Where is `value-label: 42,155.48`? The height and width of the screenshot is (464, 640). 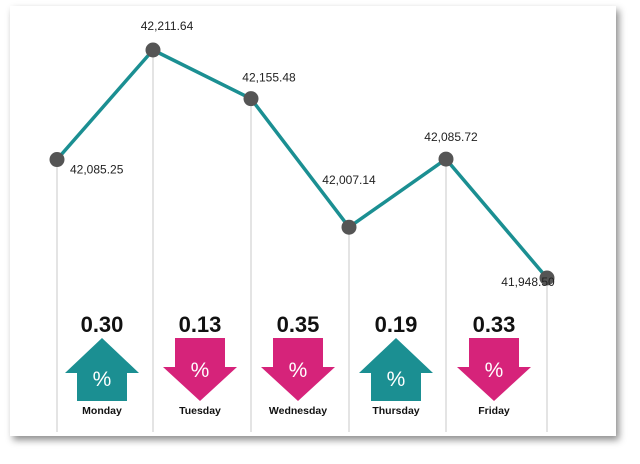 value-label: 42,155.48 is located at coordinates (269, 78).